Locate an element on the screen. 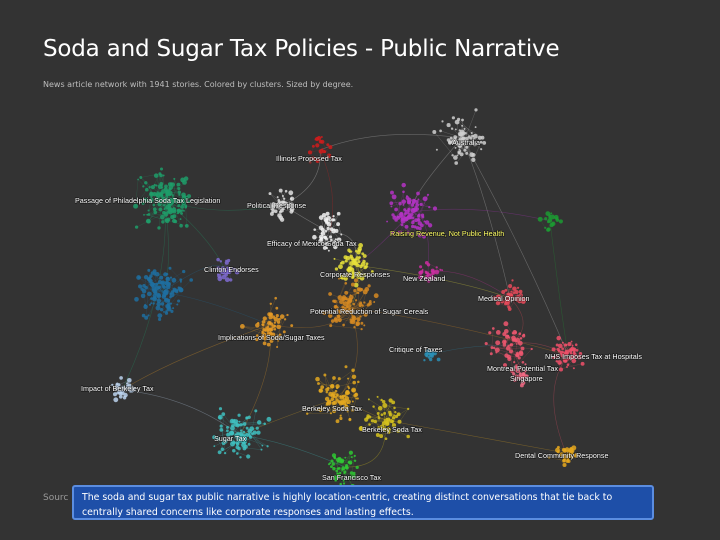  cluster-label: Berkeley Soda Tax is located at coordinates (332, 408).